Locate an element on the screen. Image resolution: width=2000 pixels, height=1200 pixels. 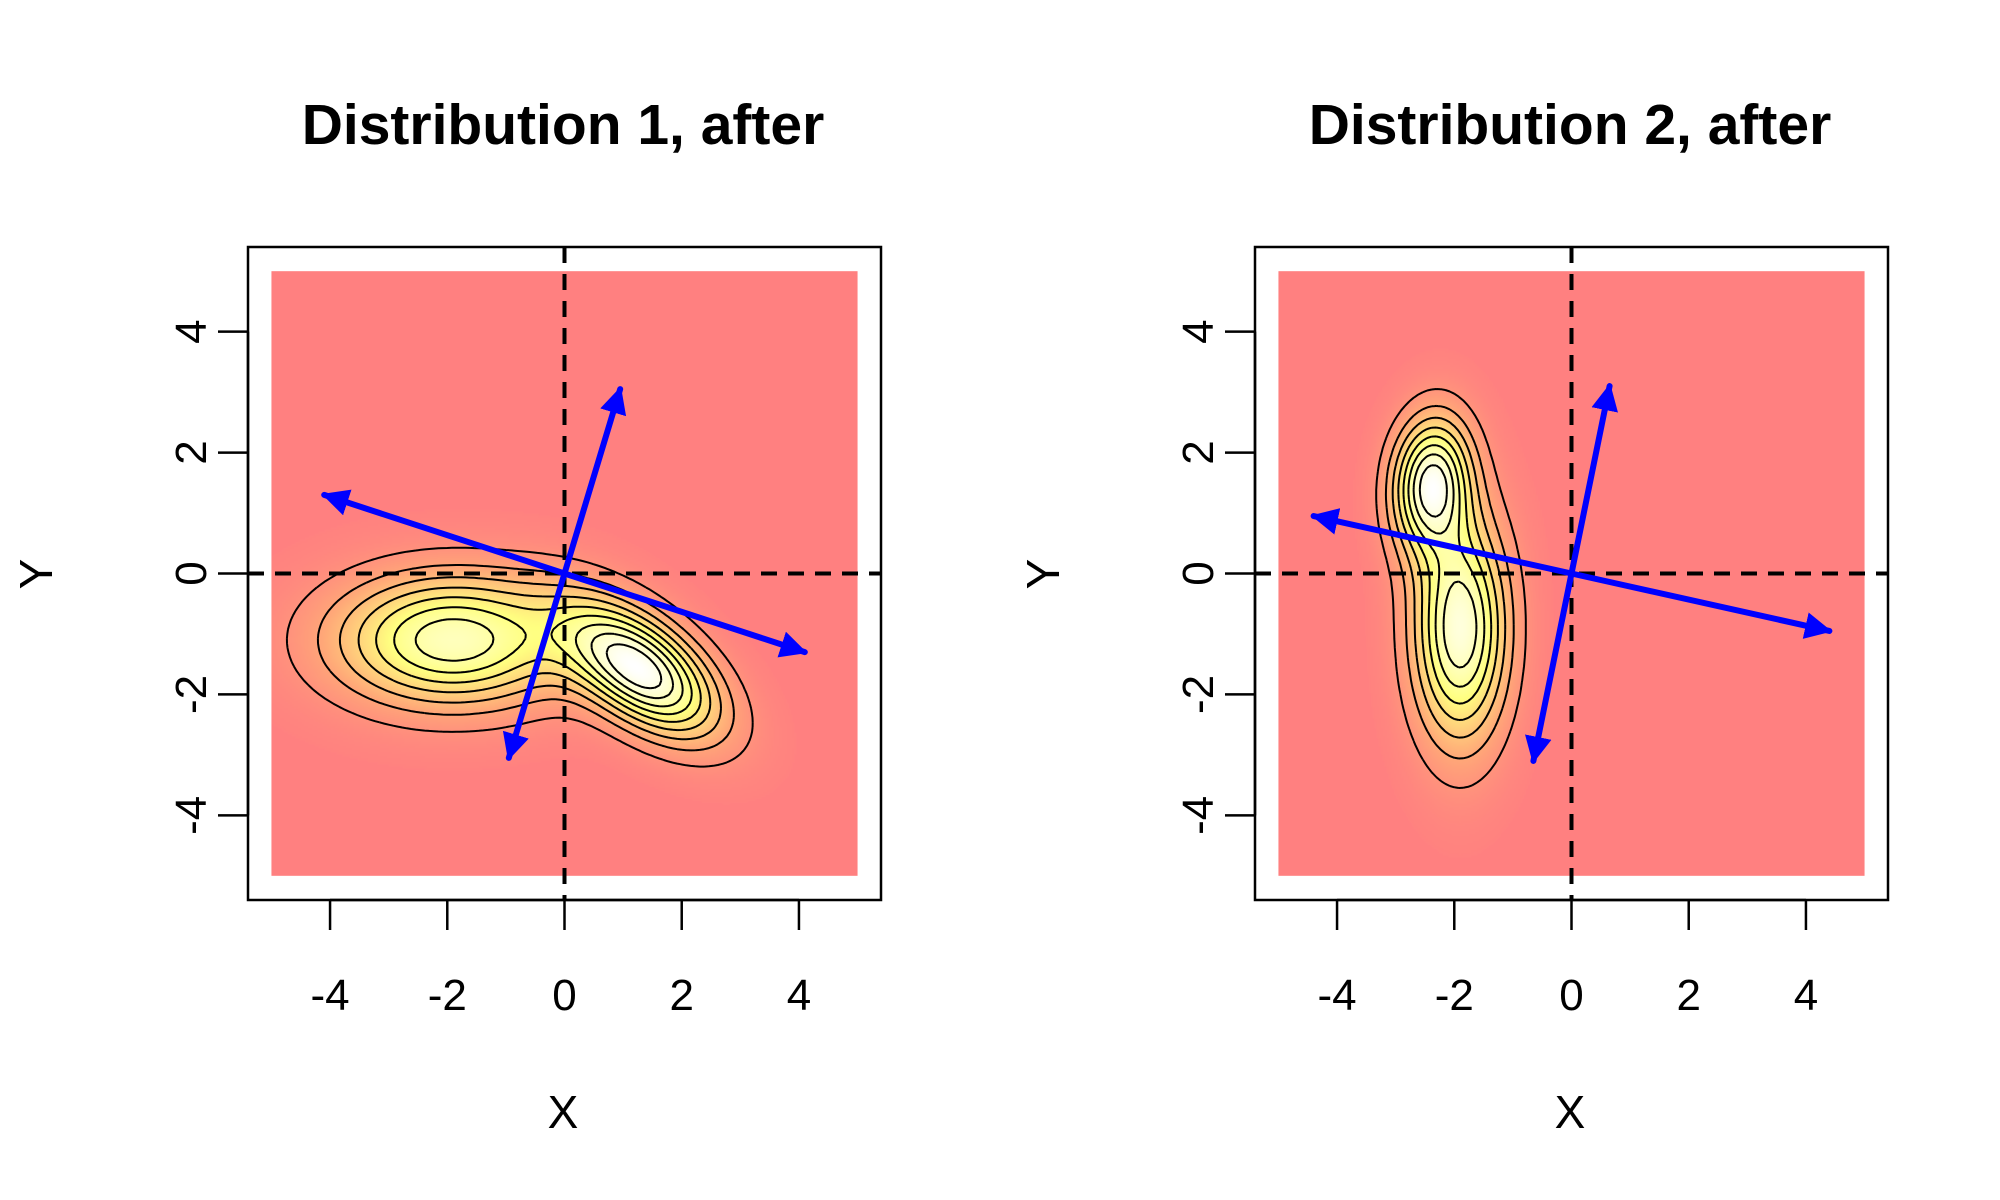
chart-title: Distribution 1, after is located at coordinates (563, 125).